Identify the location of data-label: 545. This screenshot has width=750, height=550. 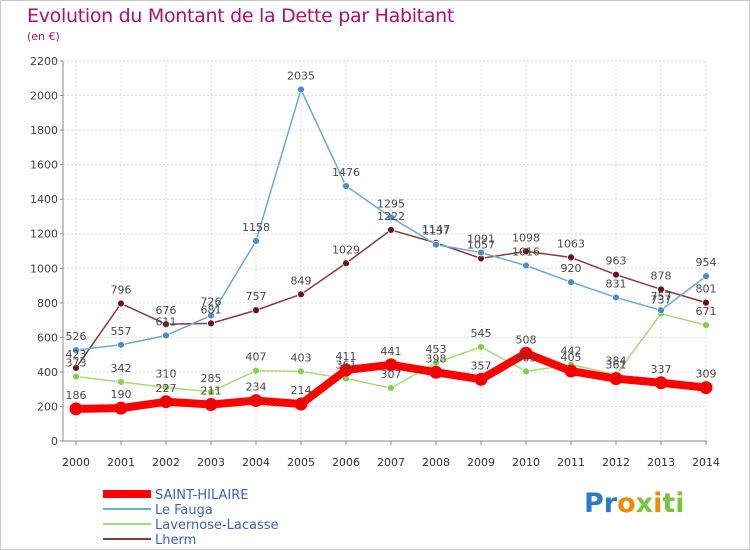
(481, 333).